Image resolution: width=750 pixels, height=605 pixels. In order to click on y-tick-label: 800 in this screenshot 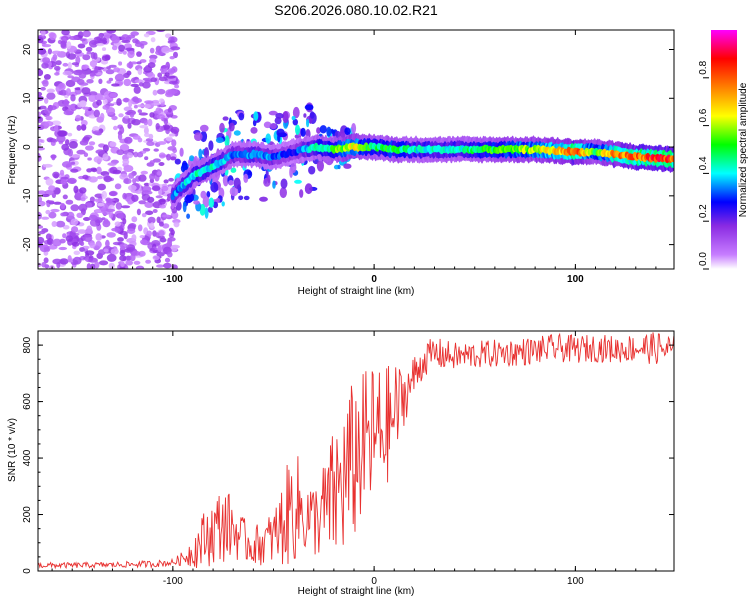, I will do `click(27, 344)`.